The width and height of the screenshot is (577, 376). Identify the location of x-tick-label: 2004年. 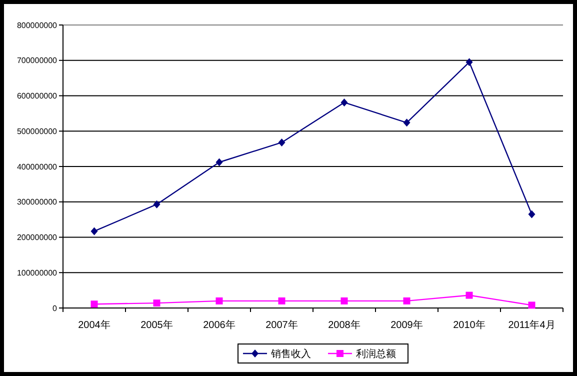
(94, 325).